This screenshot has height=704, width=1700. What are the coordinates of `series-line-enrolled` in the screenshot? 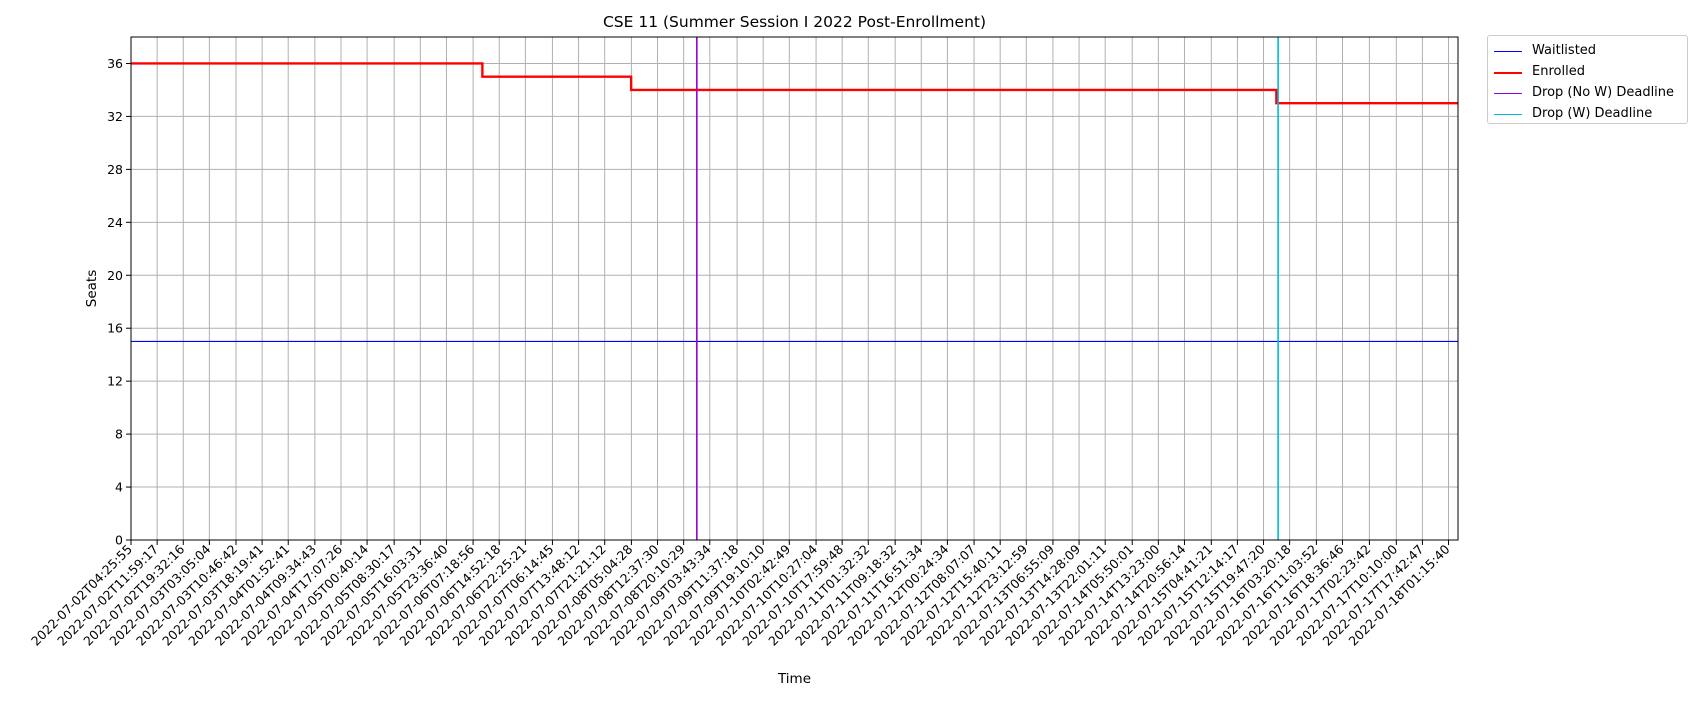 It's located at (794, 83).